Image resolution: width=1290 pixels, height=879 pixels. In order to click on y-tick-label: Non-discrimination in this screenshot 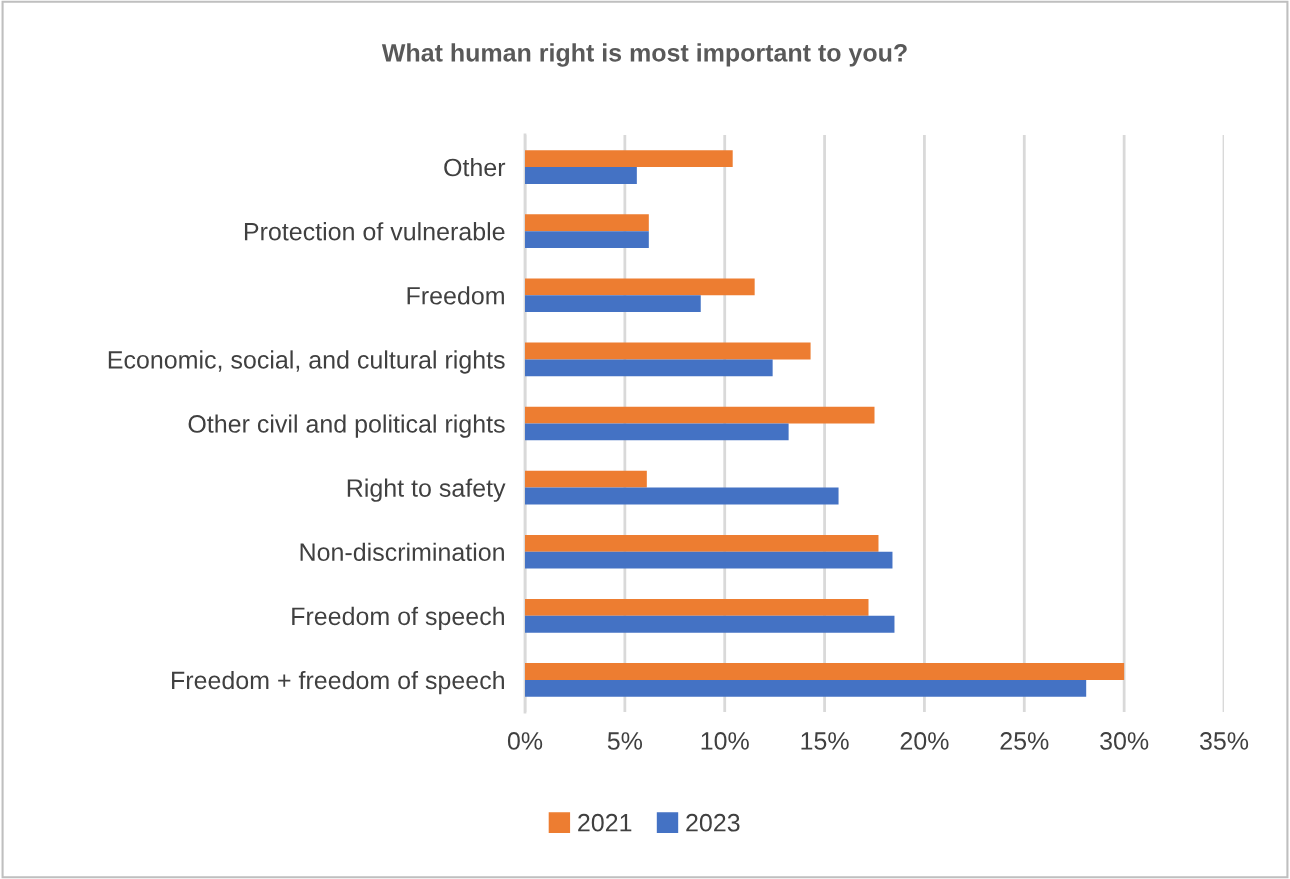, I will do `click(402, 552)`.